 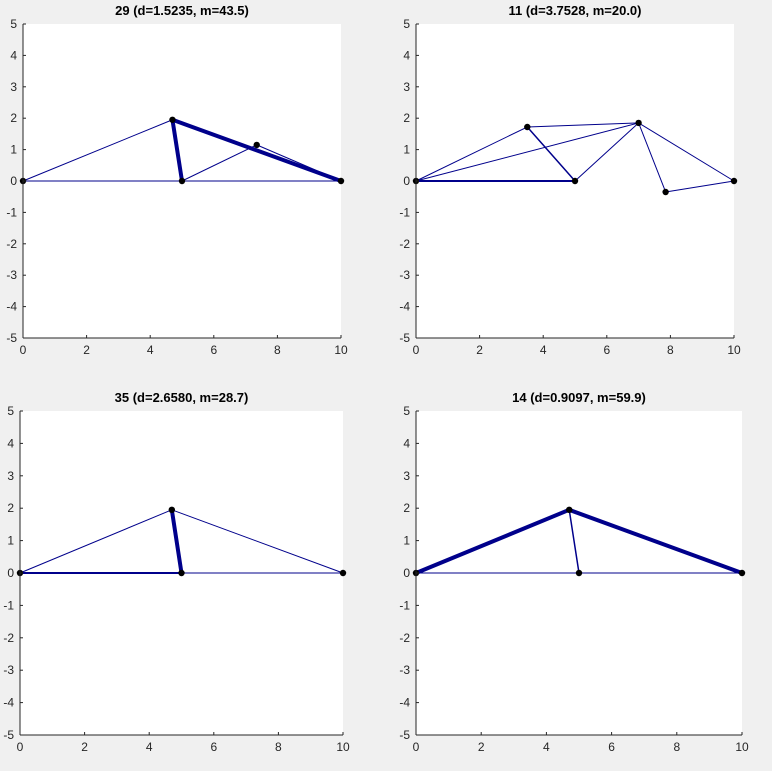 I want to click on chart-title: 11 (d=3.7528, m=20.0), so click(x=575, y=10).